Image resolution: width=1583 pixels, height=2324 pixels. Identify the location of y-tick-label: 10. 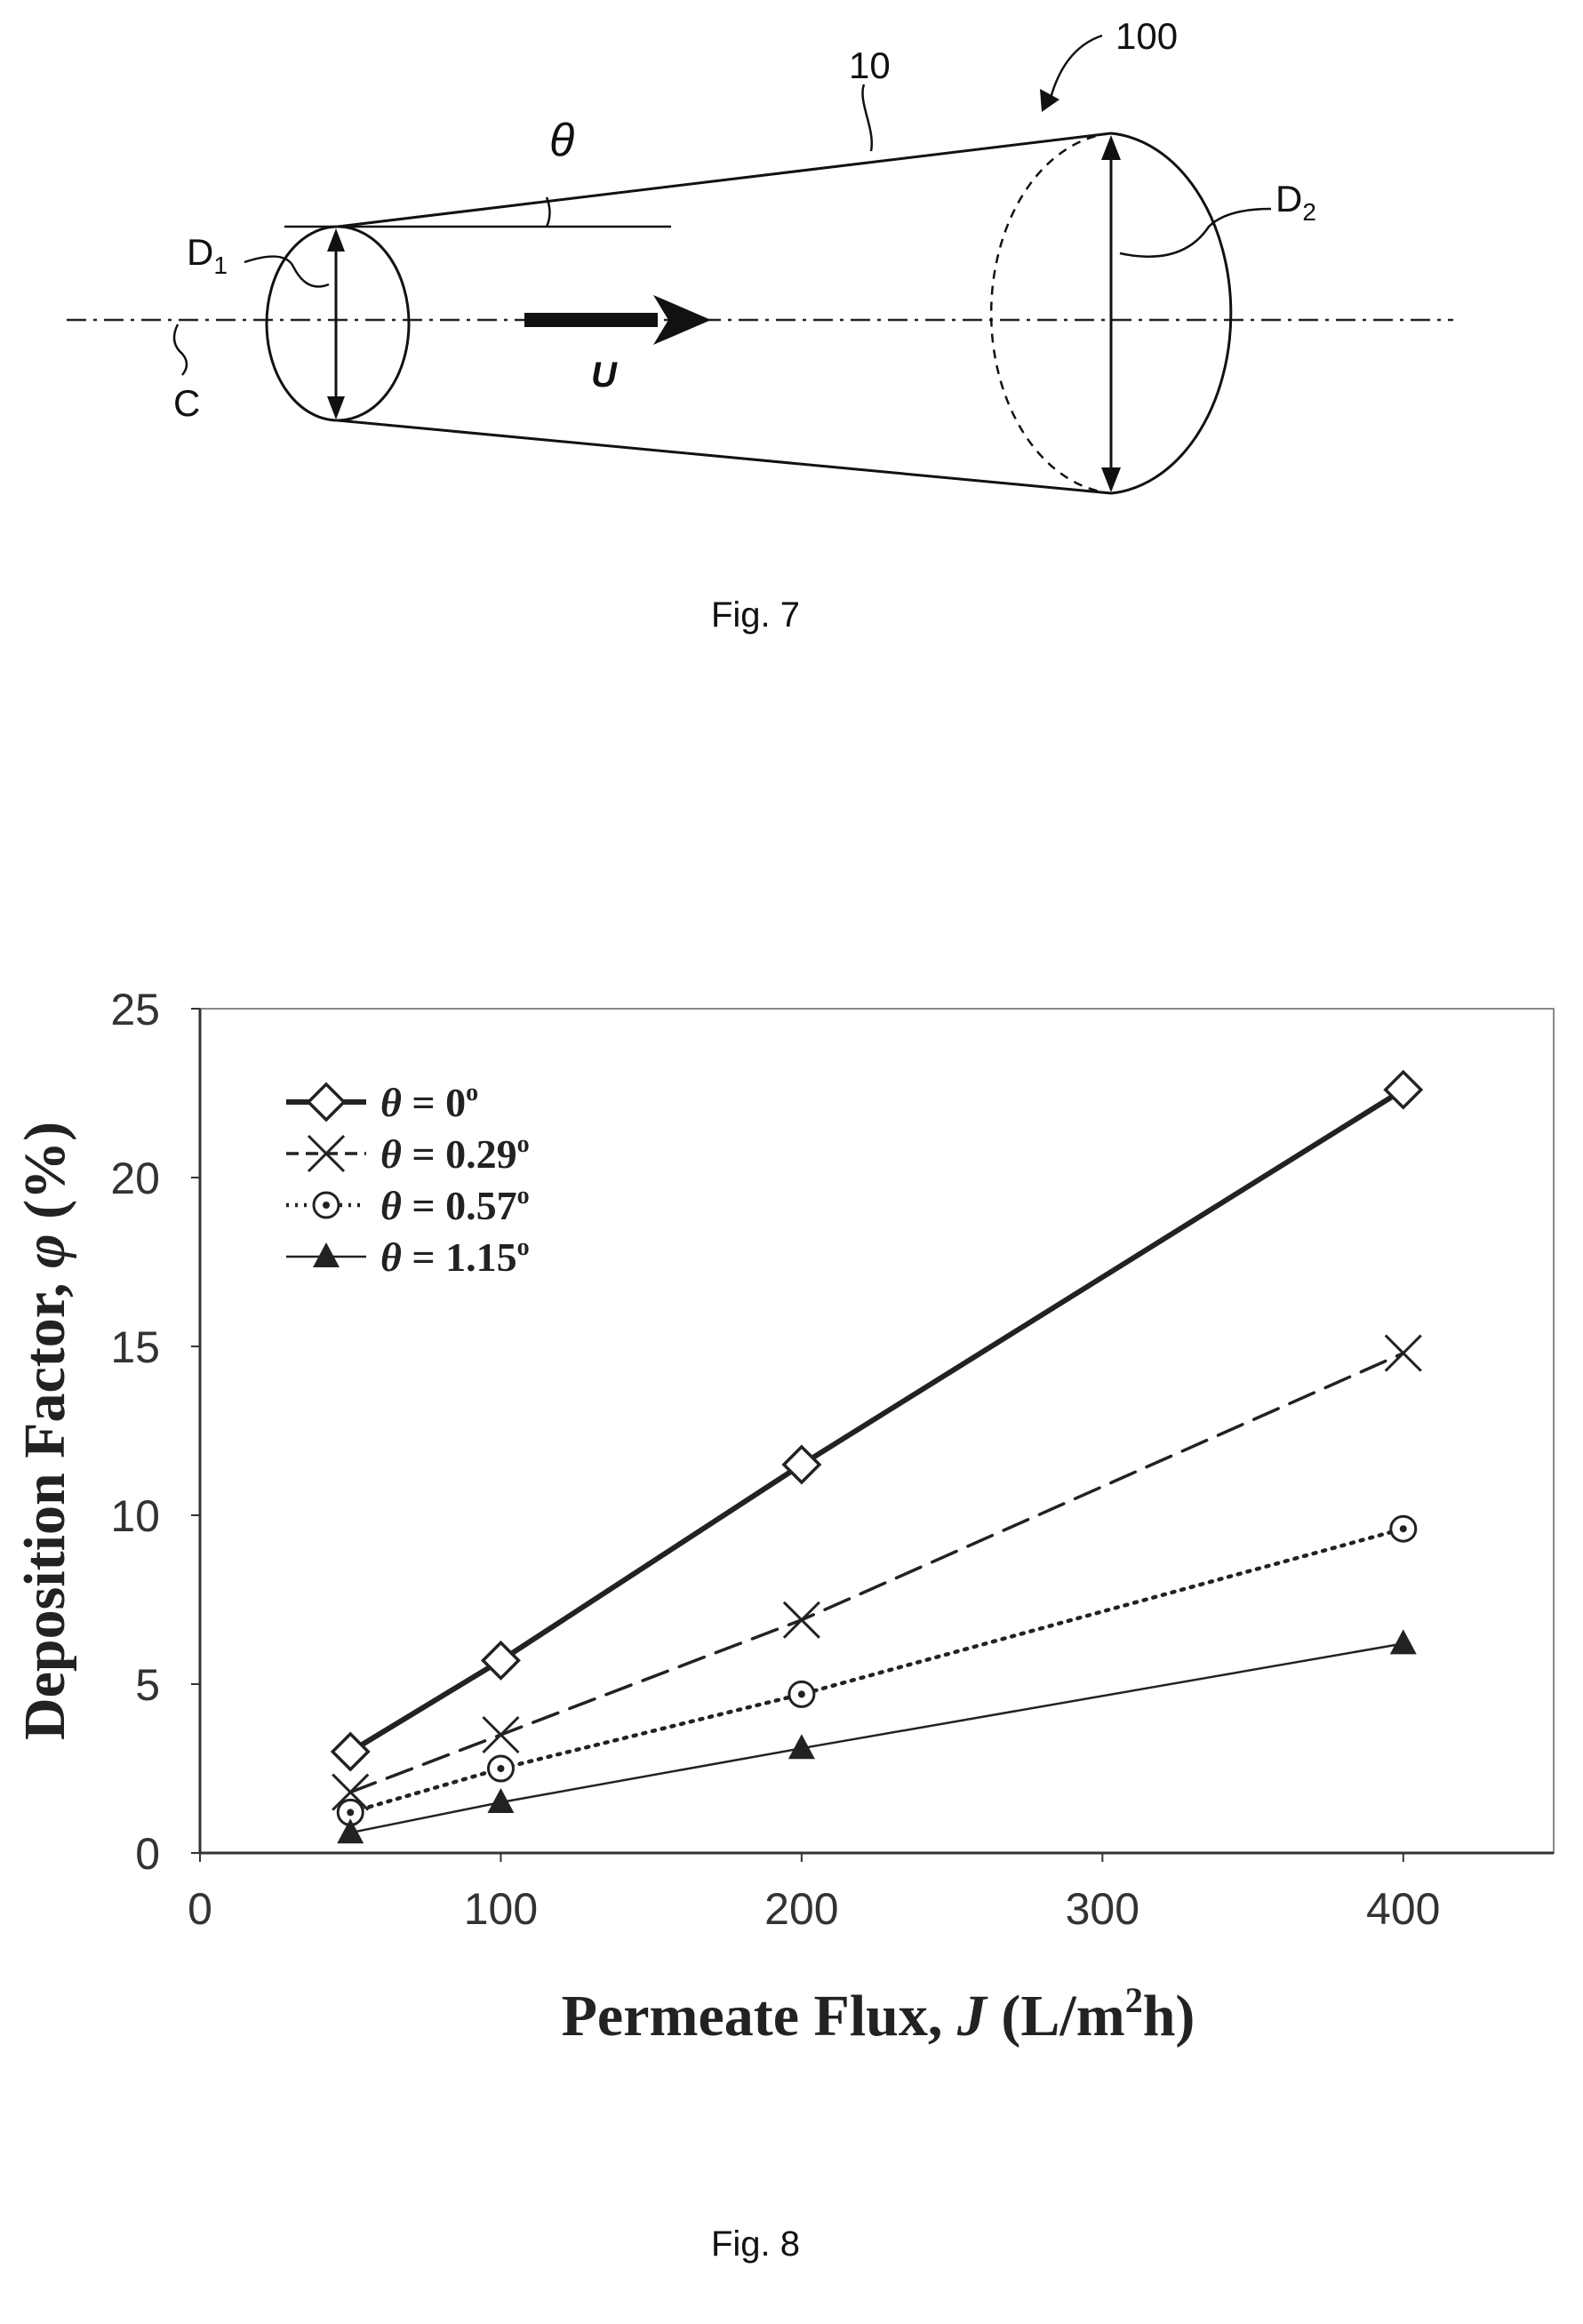
(135, 1516).